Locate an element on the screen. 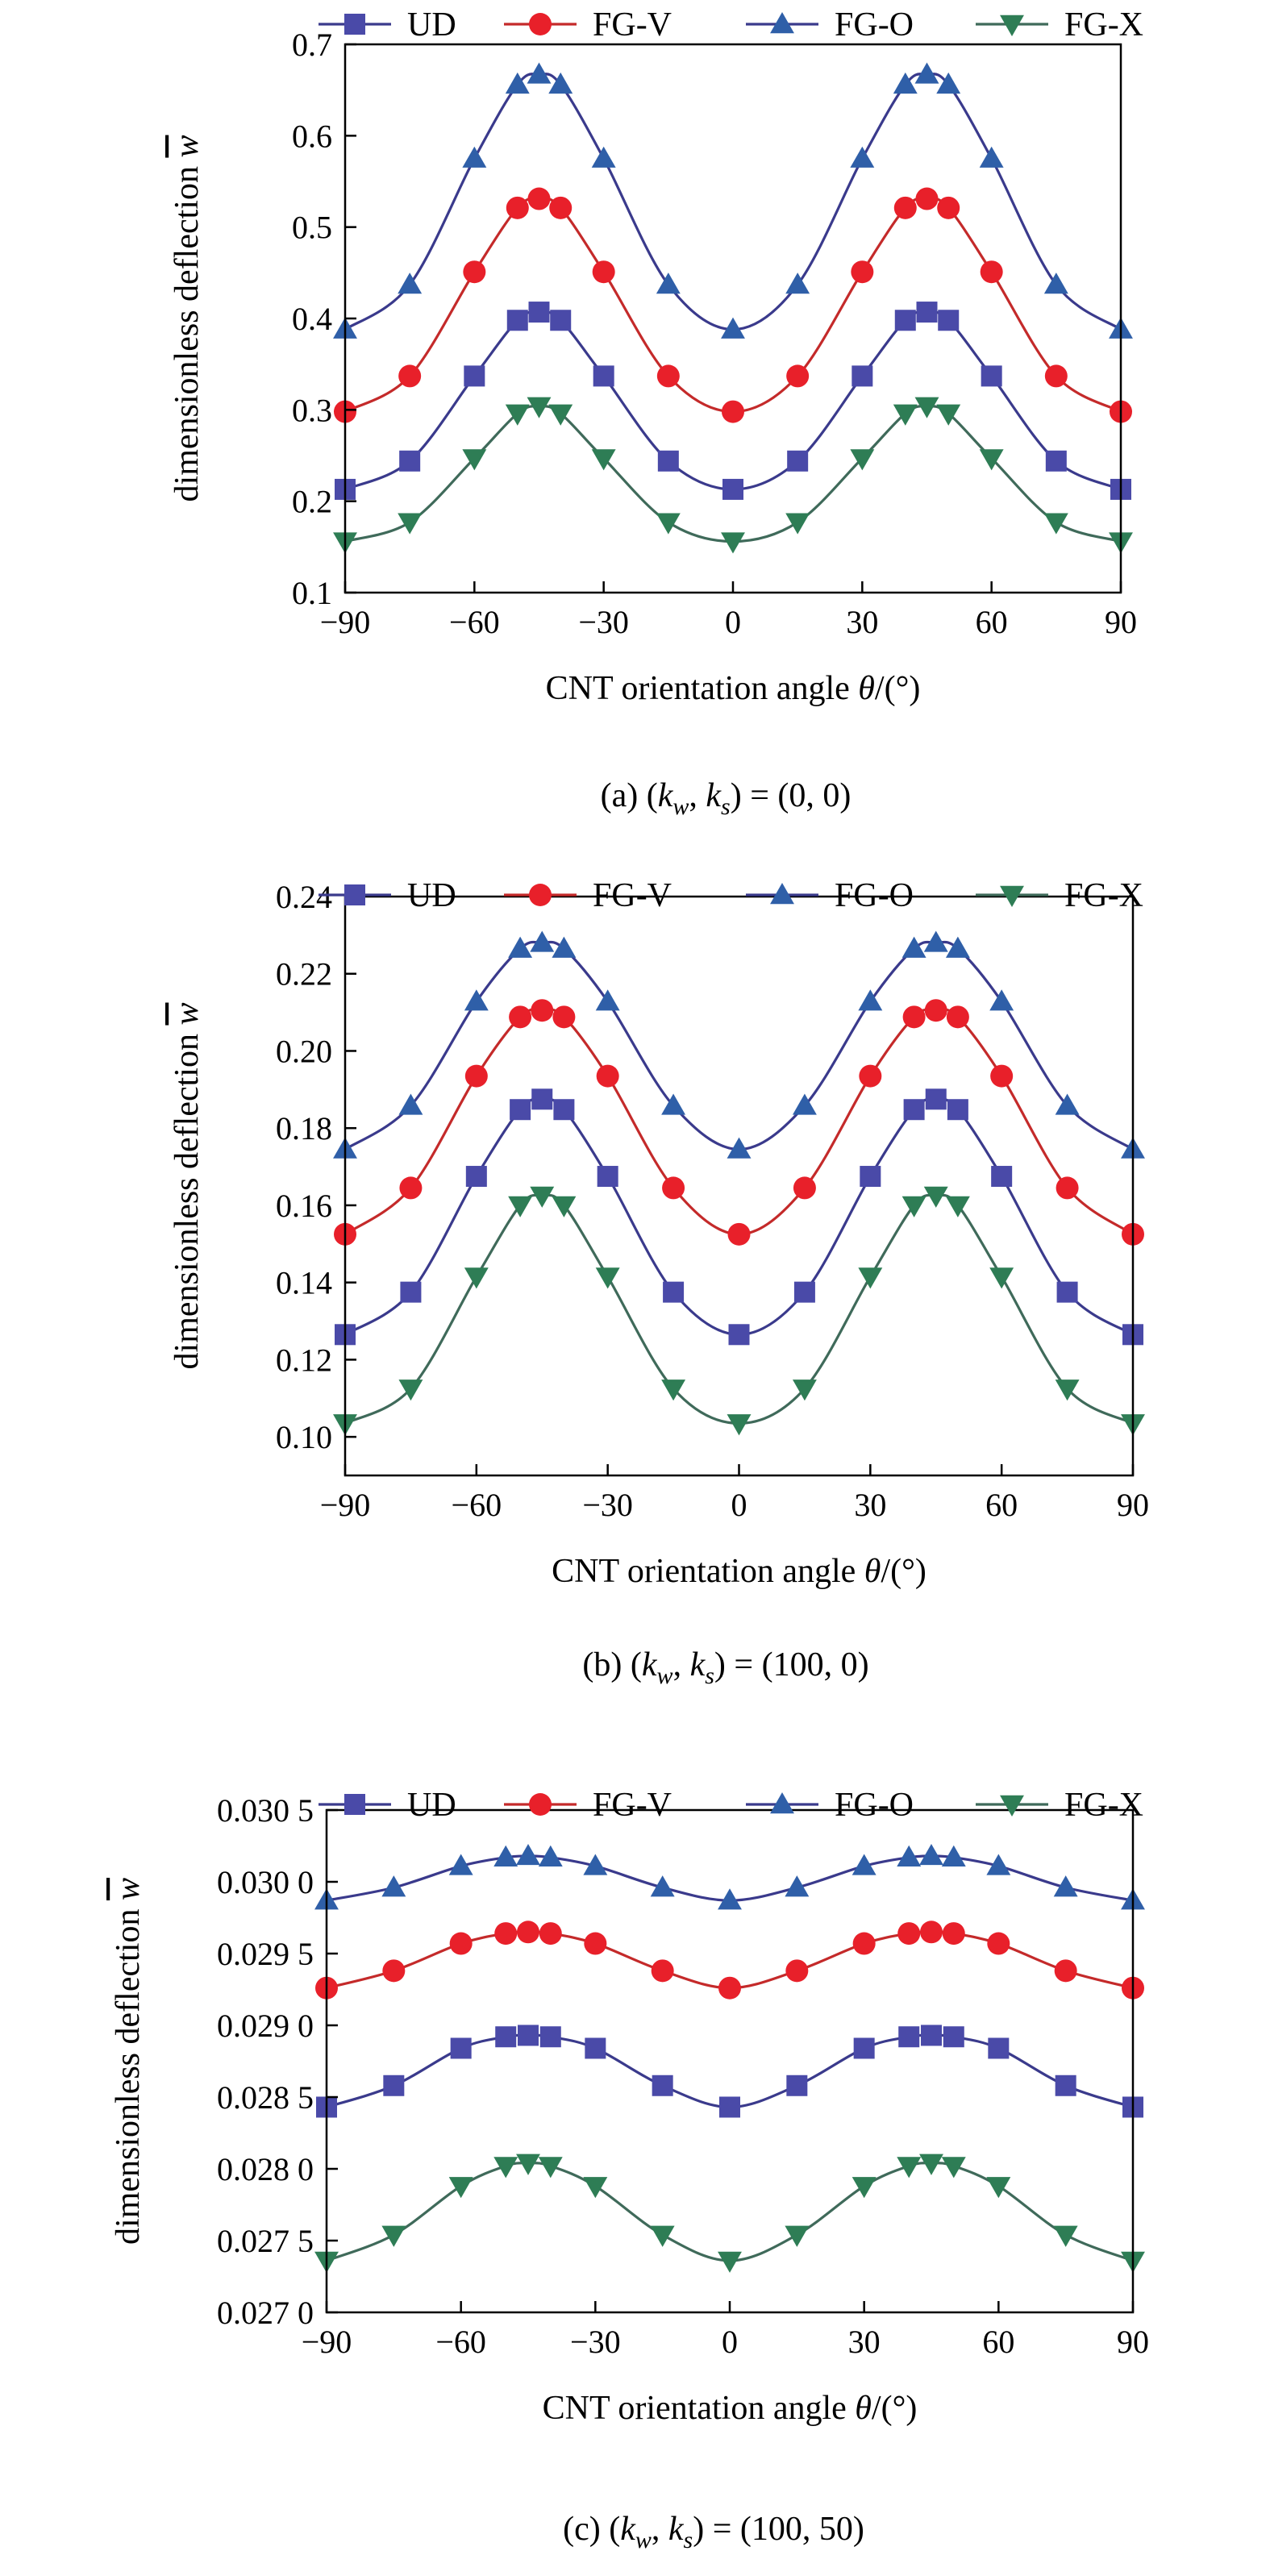 The height and width of the screenshot is (2576, 1270). y-tick-label: 0.030 5 is located at coordinates (265, 1810).